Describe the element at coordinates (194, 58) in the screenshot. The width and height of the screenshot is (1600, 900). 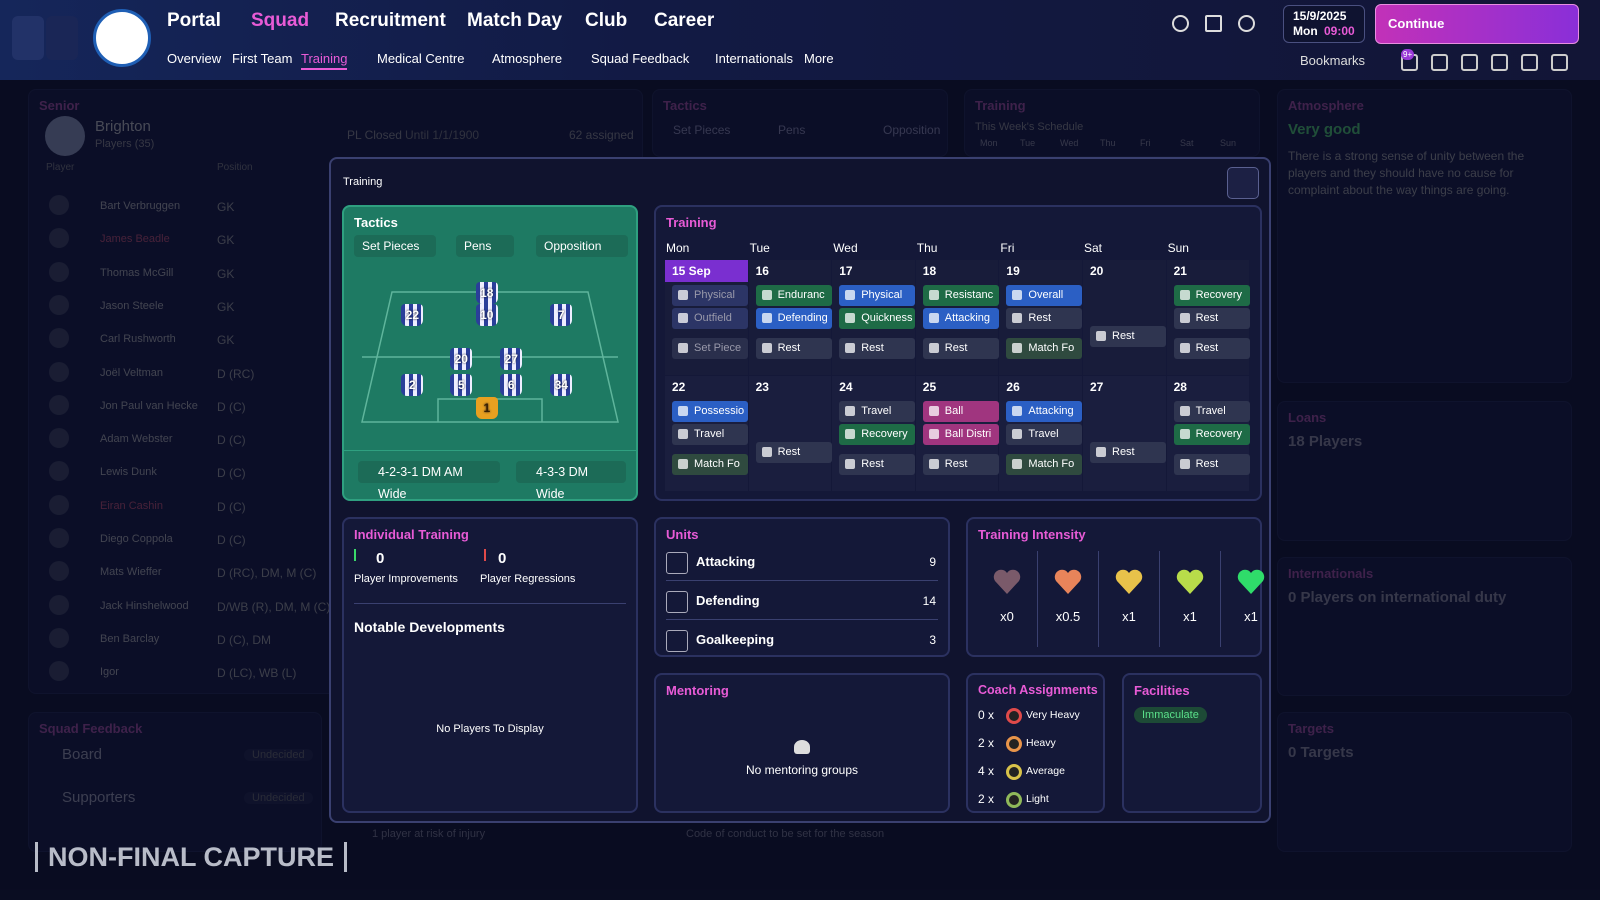
I see `nav-submenu: Overview` at that location.